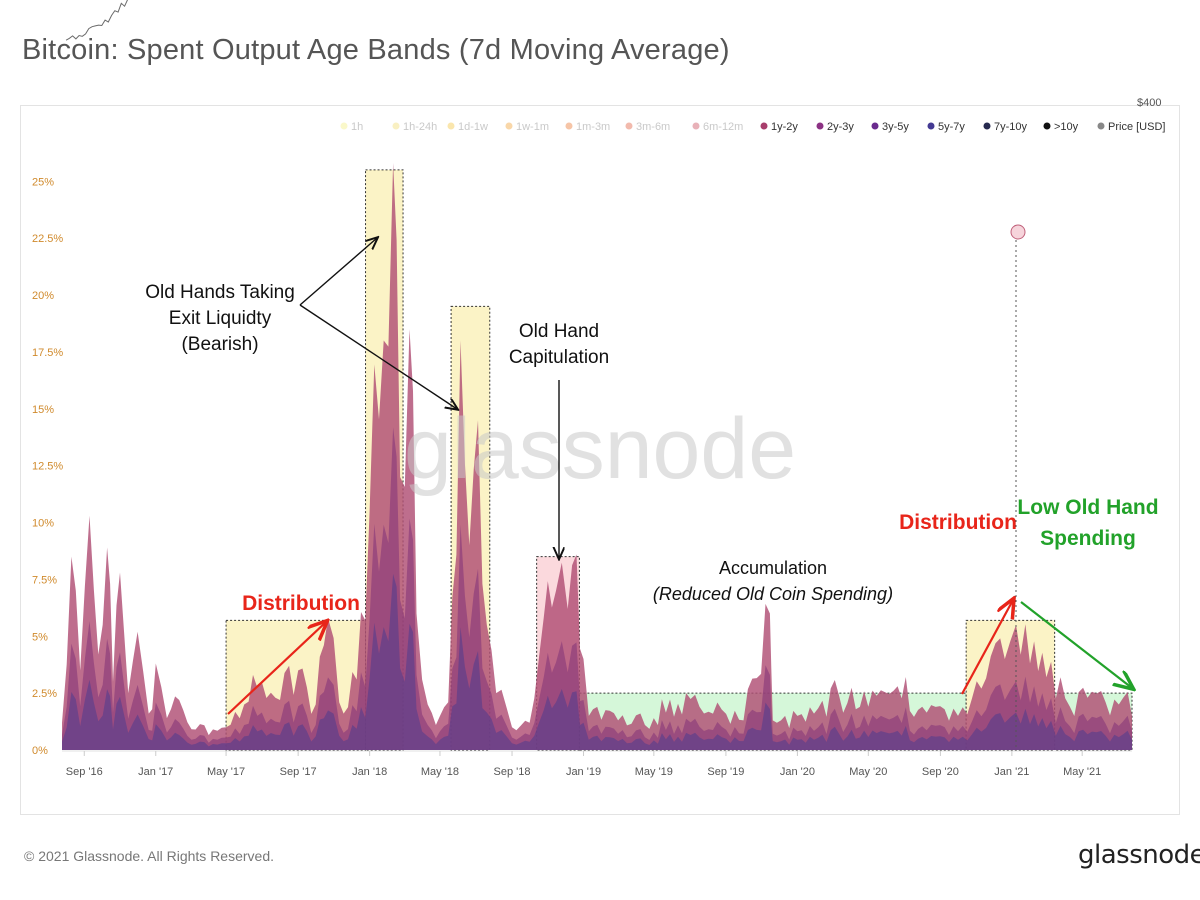 The height and width of the screenshot is (900, 1200). What do you see at coordinates (155, 772) in the screenshot?
I see `x-tick-label: Jan '17` at bounding box center [155, 772].